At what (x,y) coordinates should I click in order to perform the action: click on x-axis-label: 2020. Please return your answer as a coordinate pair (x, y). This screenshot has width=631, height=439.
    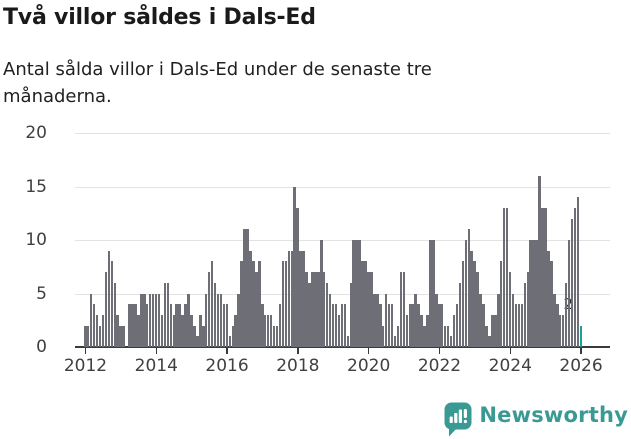
    Looking at the image, I should click on (369, 366).